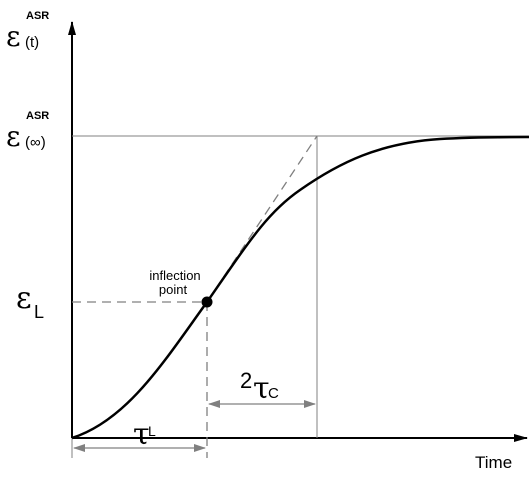 This screenshot has height=483, width=529. Describe the element at coordinates (27, 31) in the screenshot. I see `y-axis-label: ASR ε (t)` at that location.